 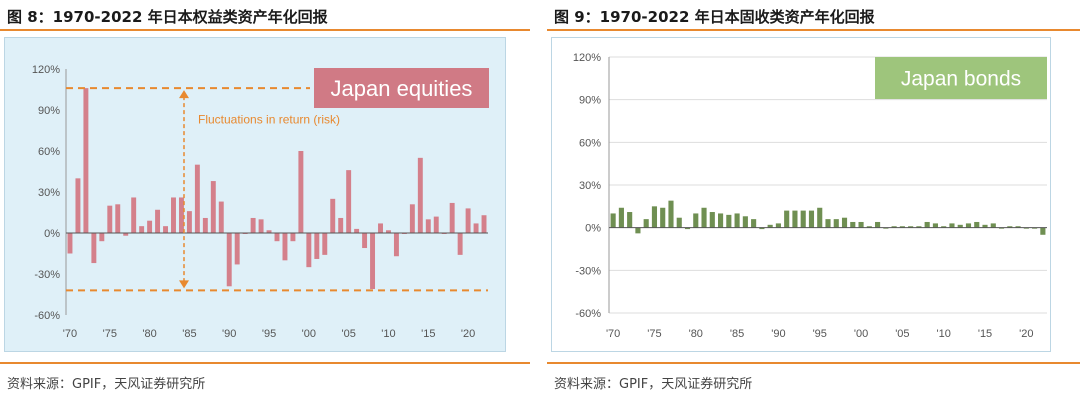 I want to click on series-label: Japan equities, so click(x=402, y=88).